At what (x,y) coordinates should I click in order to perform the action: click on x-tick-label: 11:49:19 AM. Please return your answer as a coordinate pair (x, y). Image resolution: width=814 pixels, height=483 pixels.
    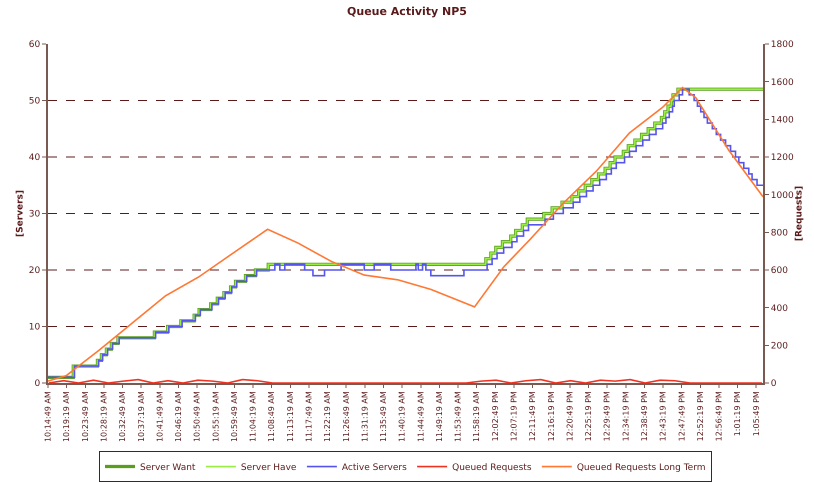
    Looking at the image, I should click on (439, 416).